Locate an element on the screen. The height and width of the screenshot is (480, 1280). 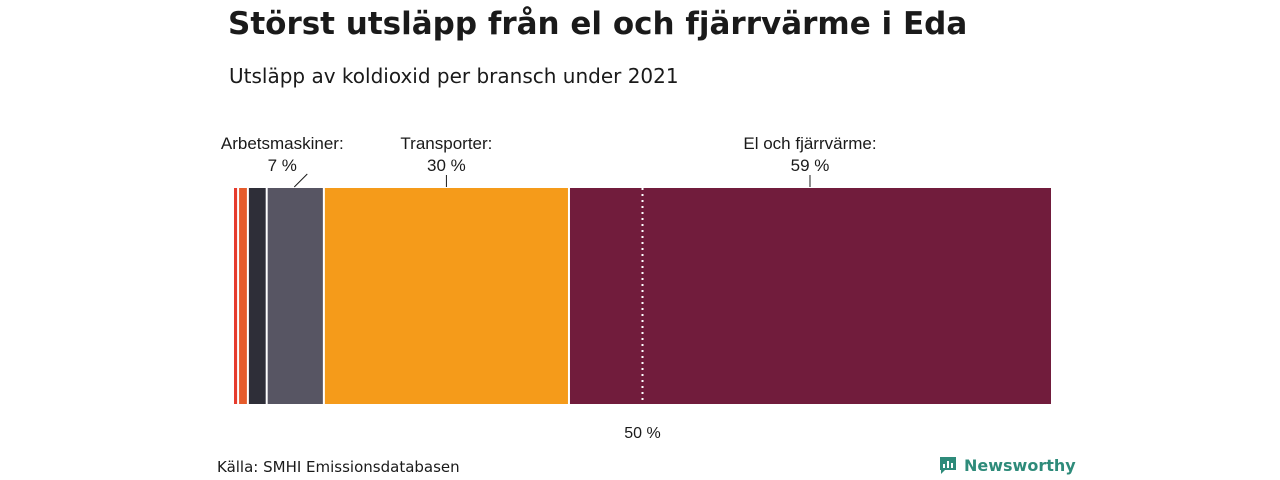
newsworthy-logo-icon is located at coordinates (948, 465).